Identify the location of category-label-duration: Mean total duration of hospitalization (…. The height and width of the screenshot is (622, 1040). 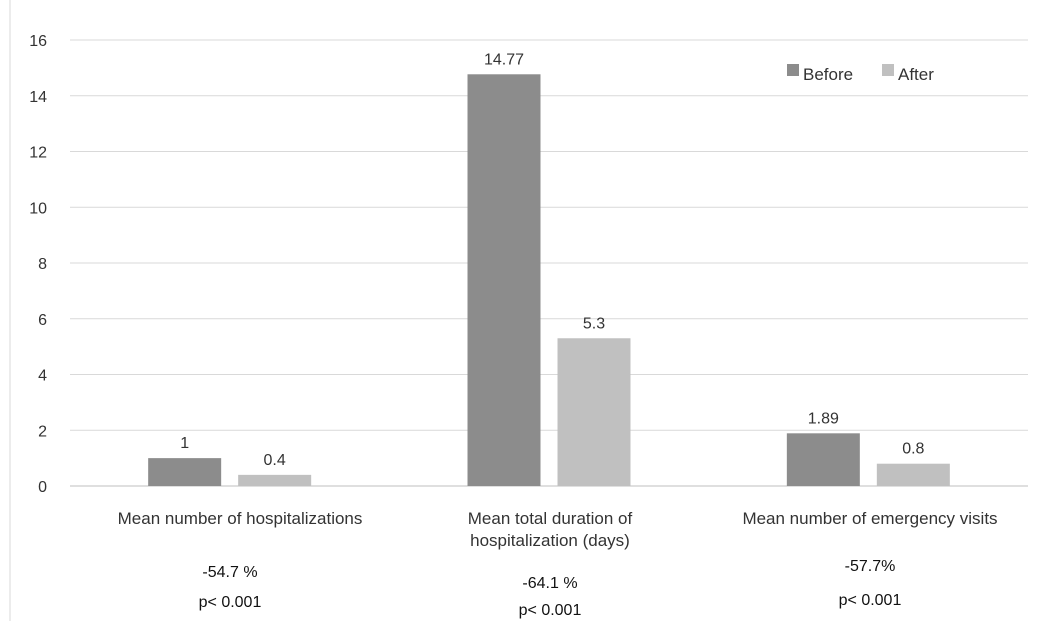
(550, 530).